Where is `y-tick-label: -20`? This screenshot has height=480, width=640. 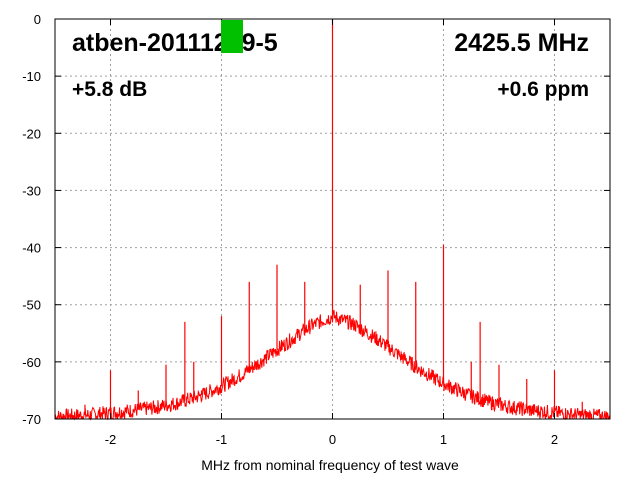
y-tick-label: -20 is located at coordinates (31, 133).